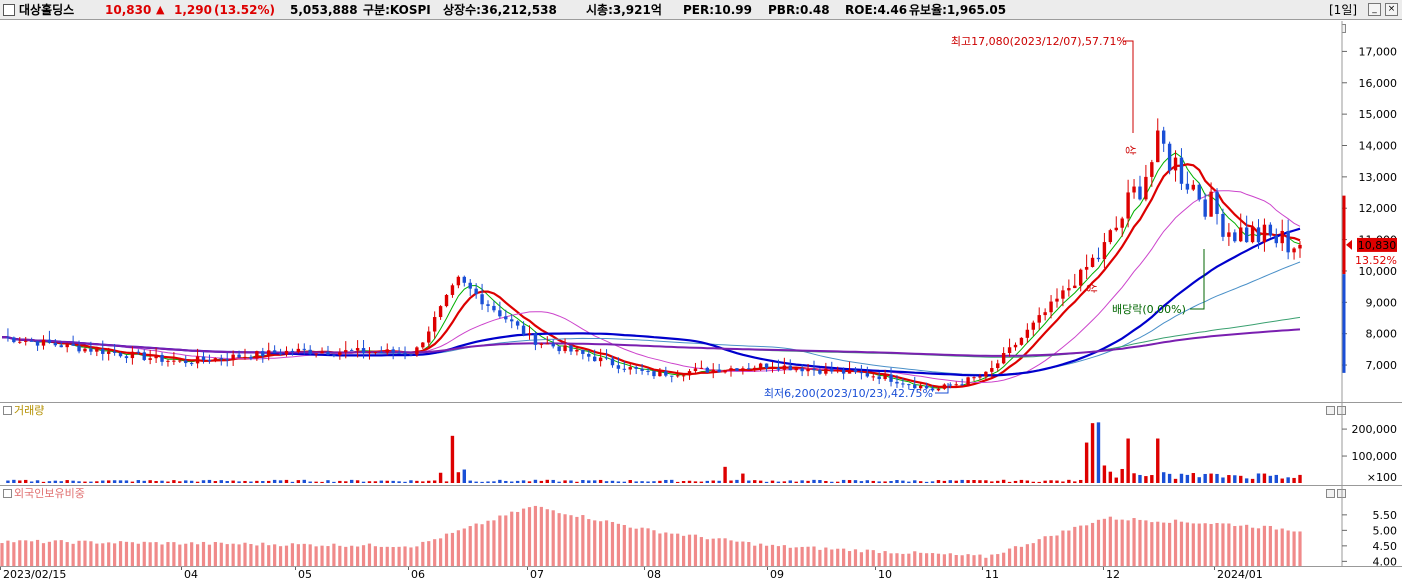  What do you see at coordinates (1343, 10) in the screenshot?
I see `period-selector: [1일]` at bounding box center [1343, 10].